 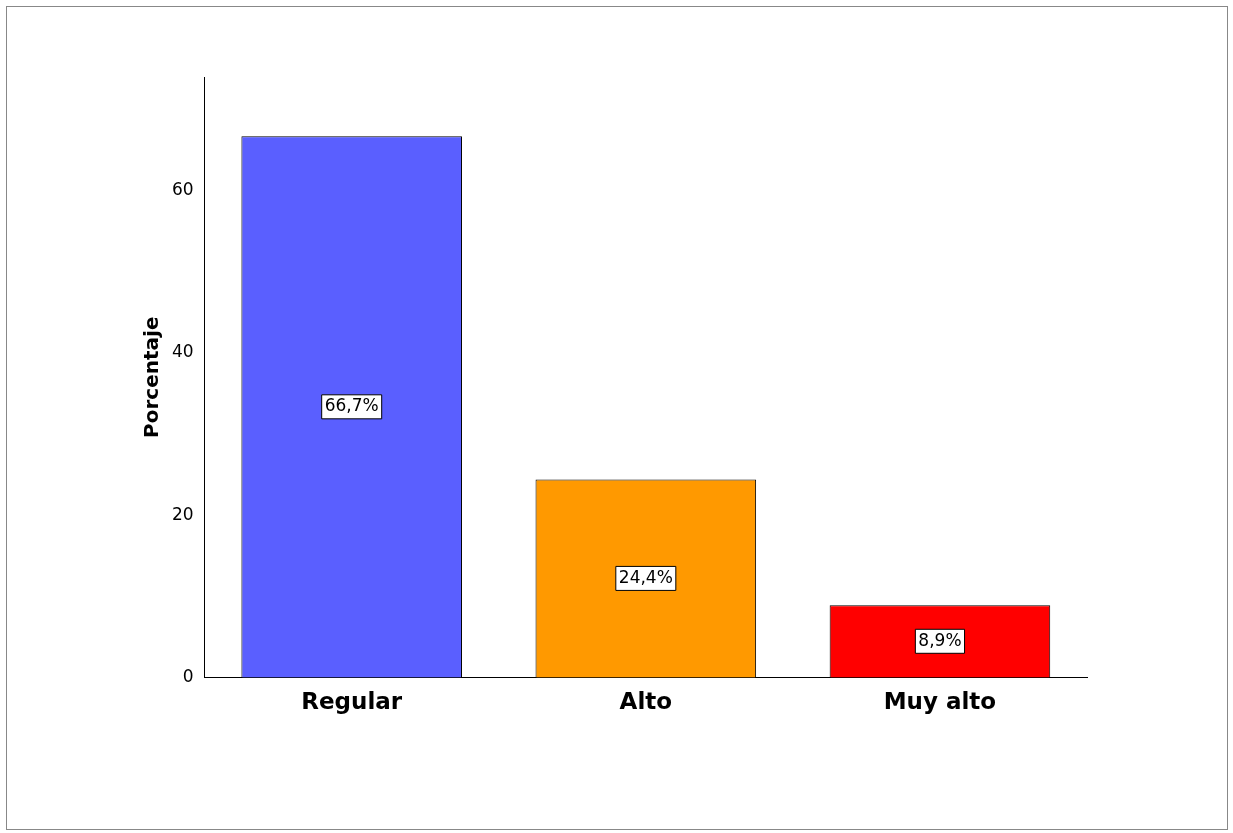 I want to click on y-tick-label: 60, so click(x=182, y=189).